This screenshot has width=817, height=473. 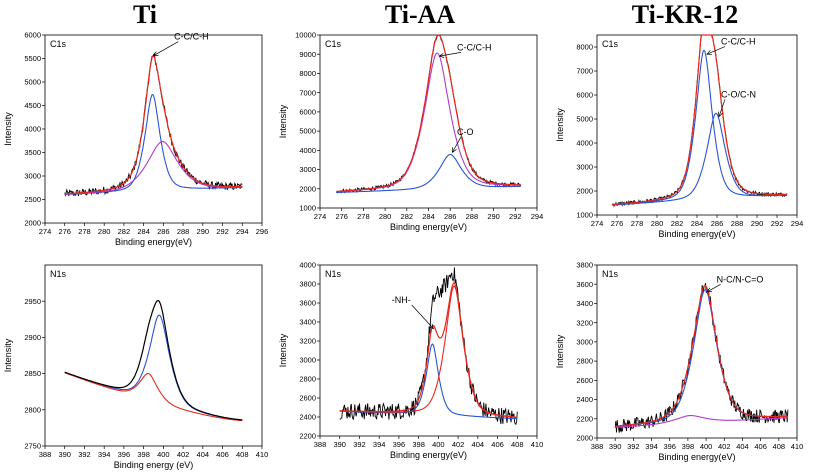 What do you see at coordinates (32, 409) in the screenshot?
I see `y-tick-label: 2800` at bounding box center [32, 409].